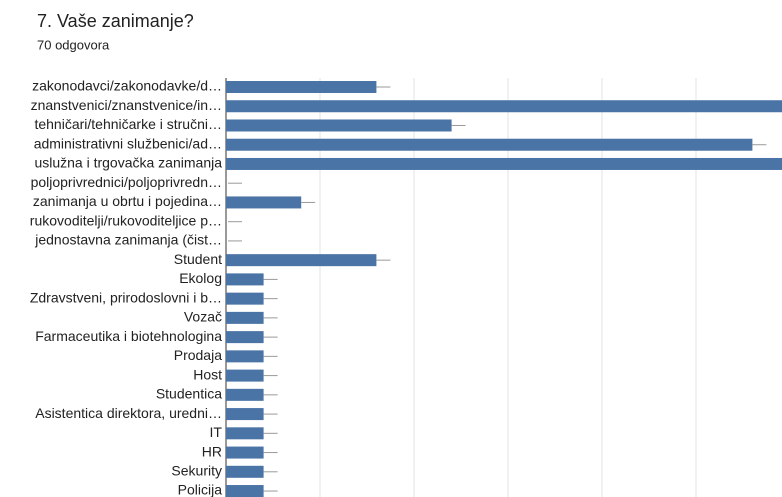 The width and height of the screenshot is (782, 497). What do you see at coordinates (207, 374) in the screenshot?
I see `y-tick-label: Host` at bounding box center [207, 374].